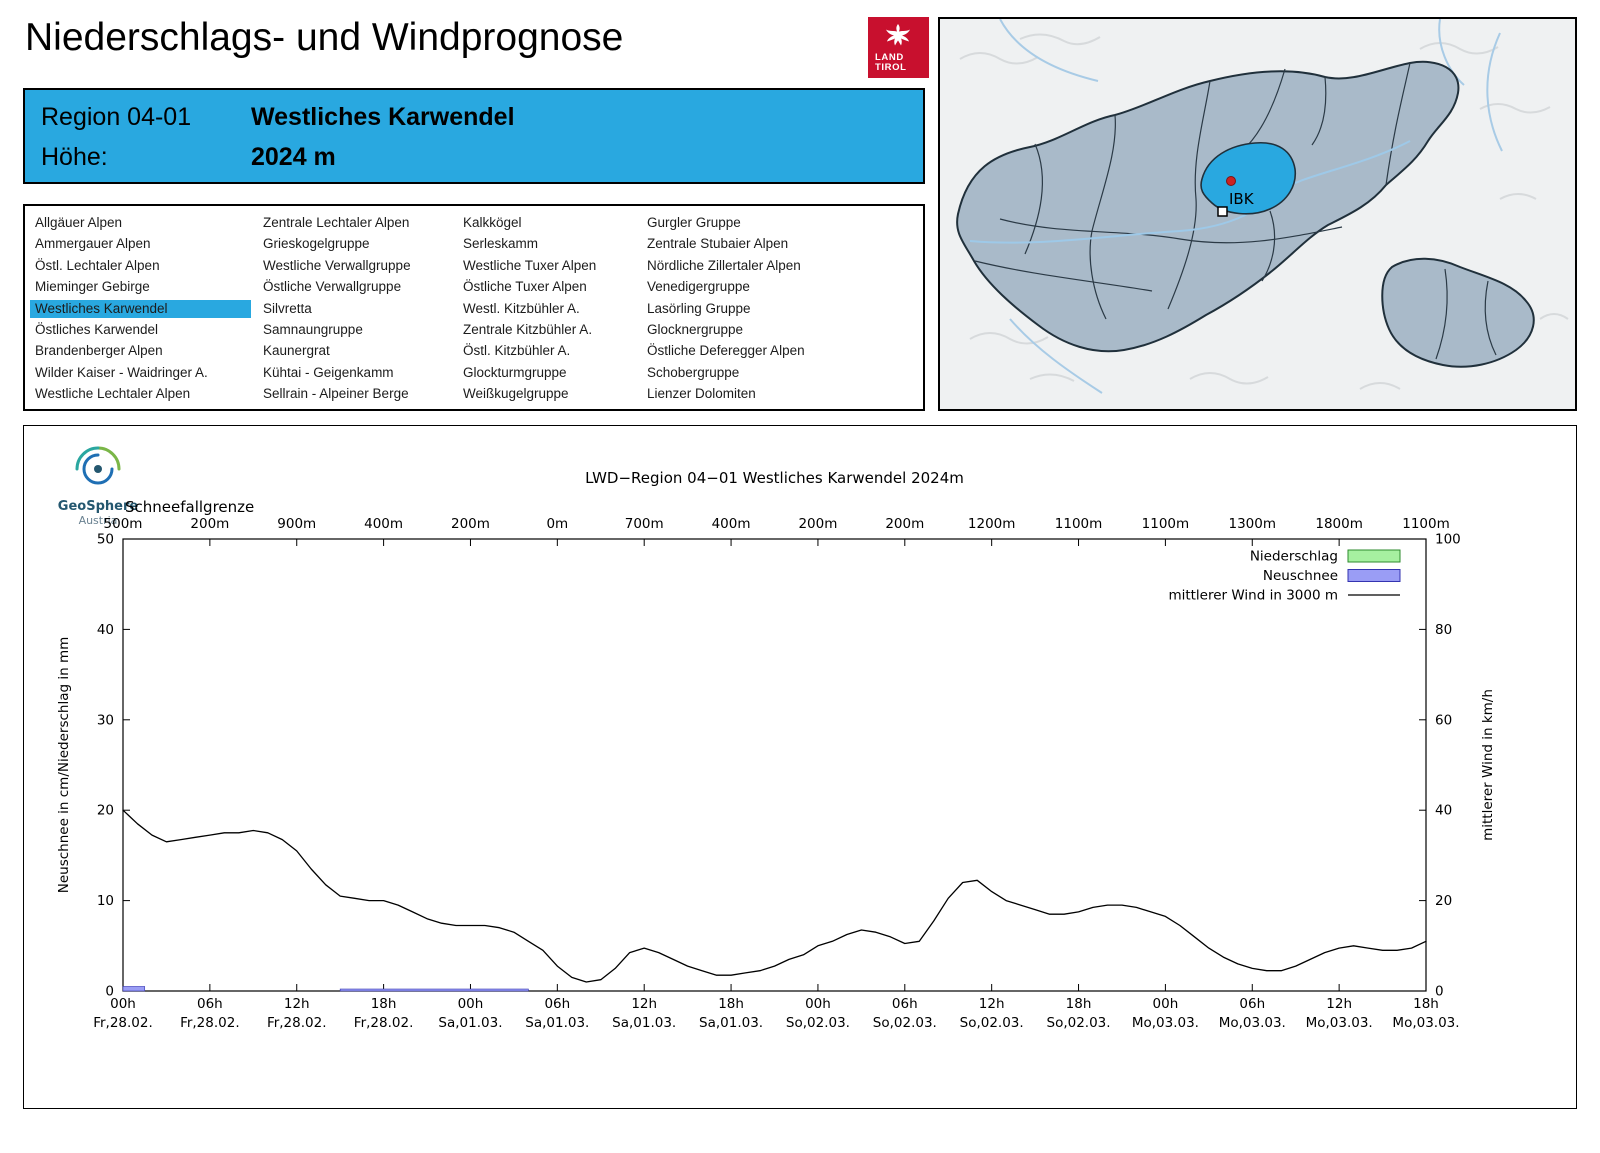 Image resolution: width=1600 pixels, height=1153 pixels. Describe the element at coordinates (287, 308) in the screenshot. I see `region-list-item: Silvretta` at that location.